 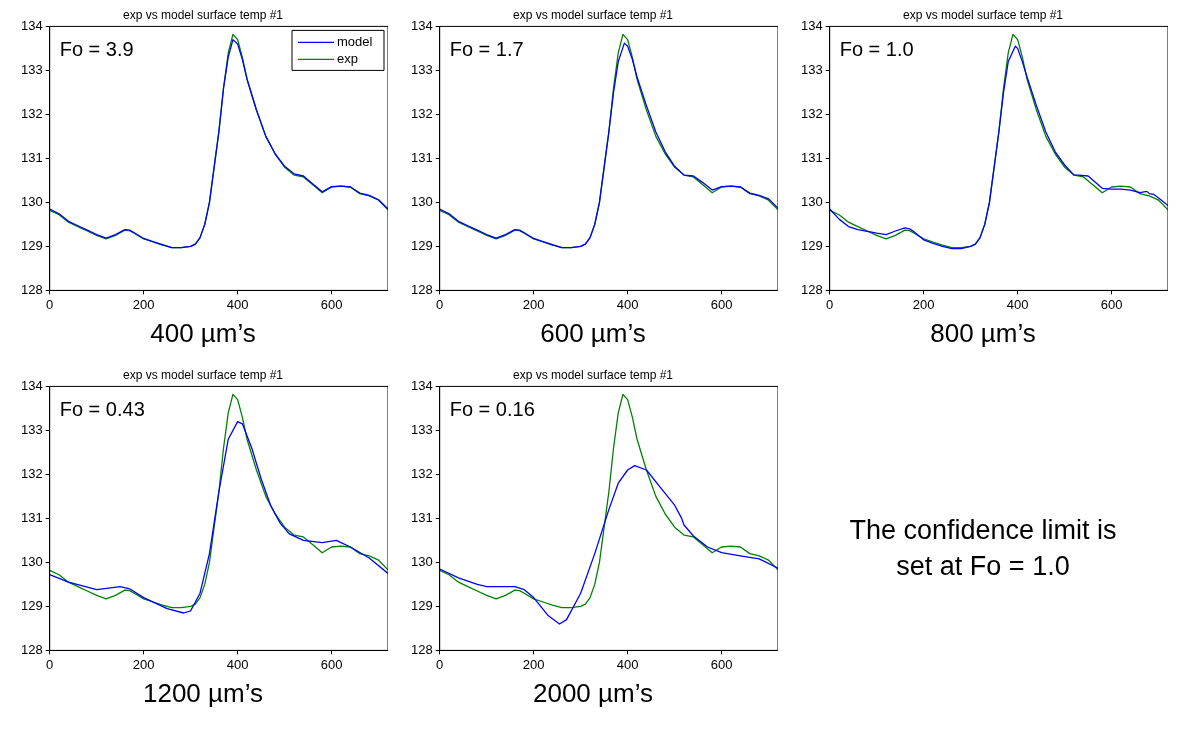 What do you see at coordinates (347, 58) in the screenshot?
I see `legend-label: exp` at bounding box center [347, 58].